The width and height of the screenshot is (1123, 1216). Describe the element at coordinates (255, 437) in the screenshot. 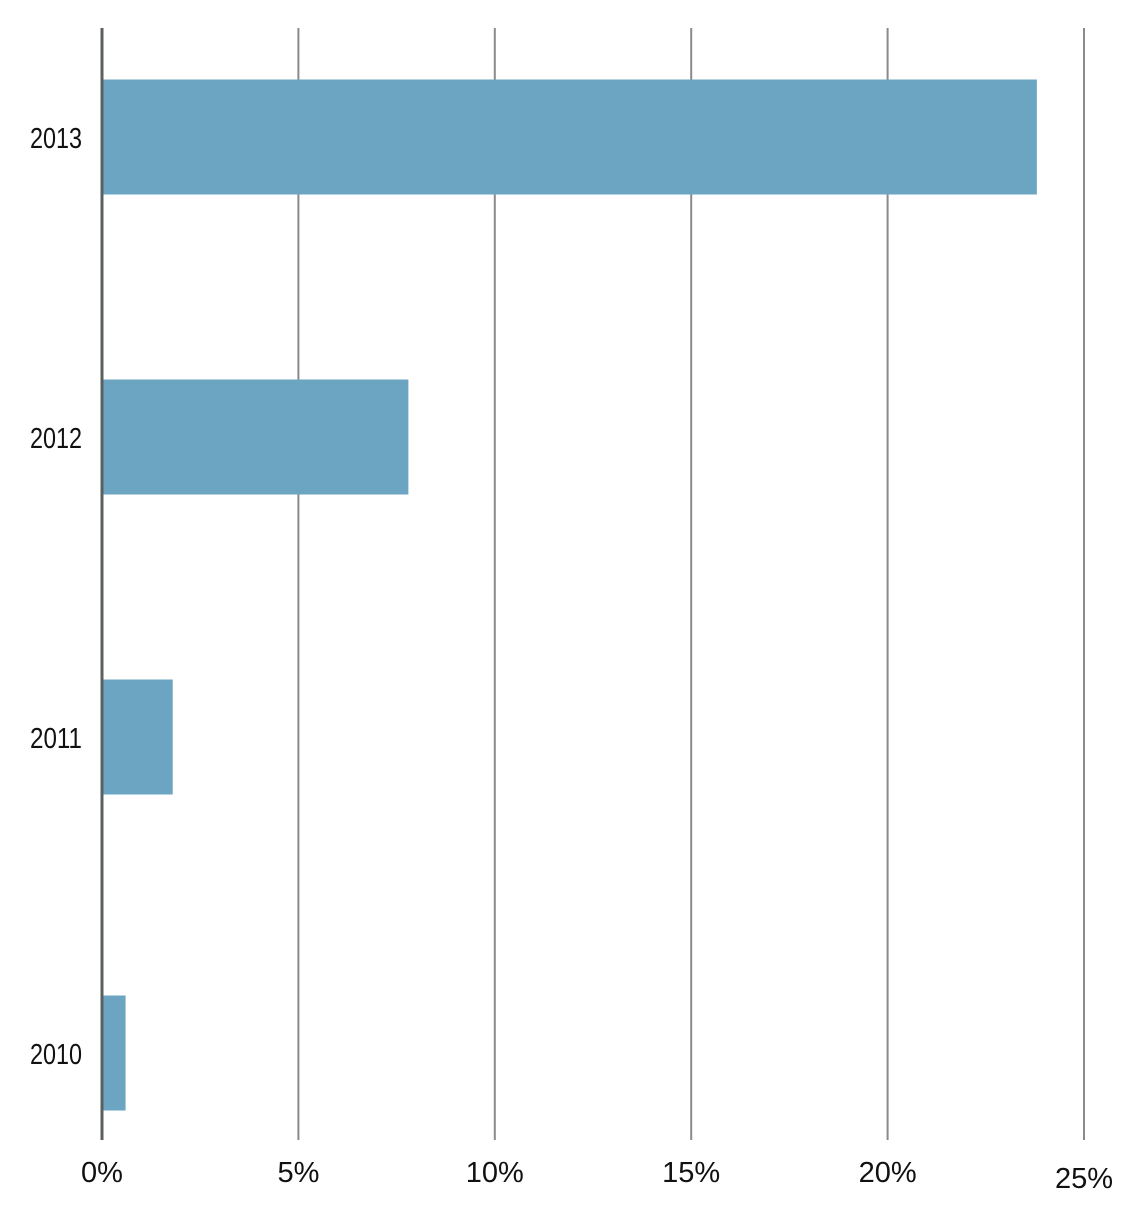

I see `bar-2012` at that location.